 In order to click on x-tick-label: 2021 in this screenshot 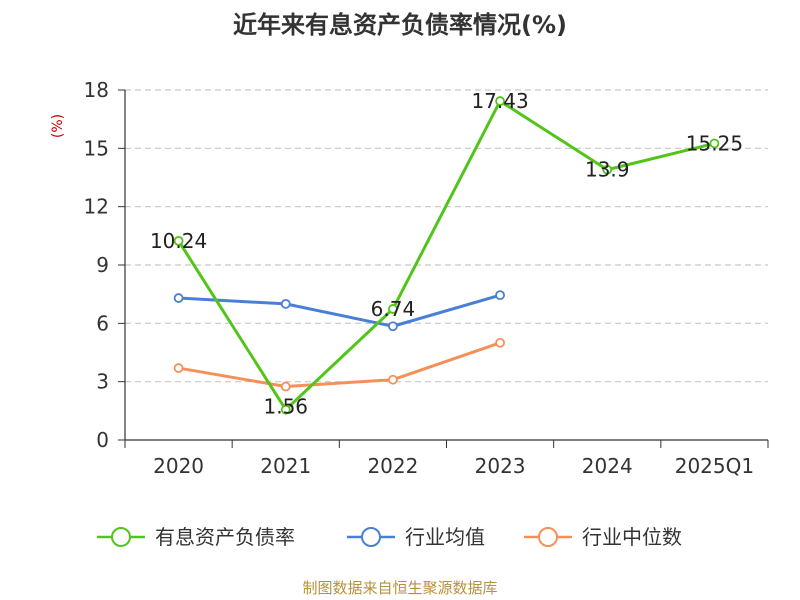, I will do `click(285, 466)`.